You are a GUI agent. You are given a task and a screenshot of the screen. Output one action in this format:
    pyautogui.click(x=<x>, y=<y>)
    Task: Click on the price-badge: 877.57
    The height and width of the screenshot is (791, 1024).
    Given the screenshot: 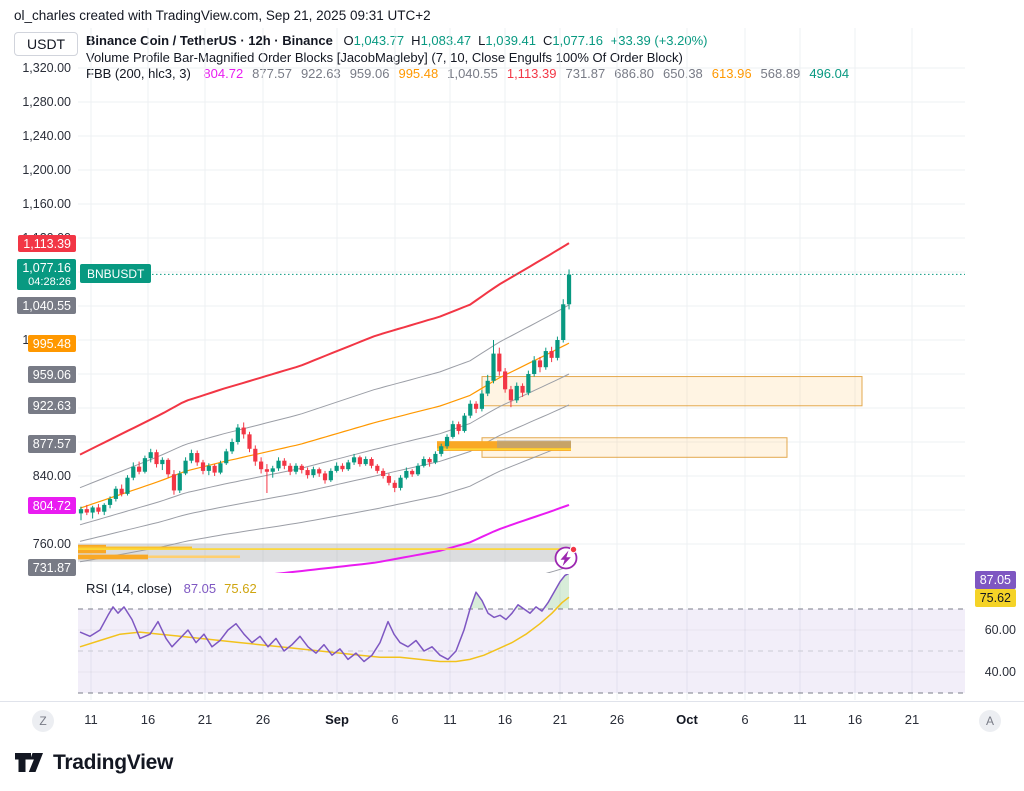 What is the action you would take?
    pyautogui.click(x=51, y=444)
    